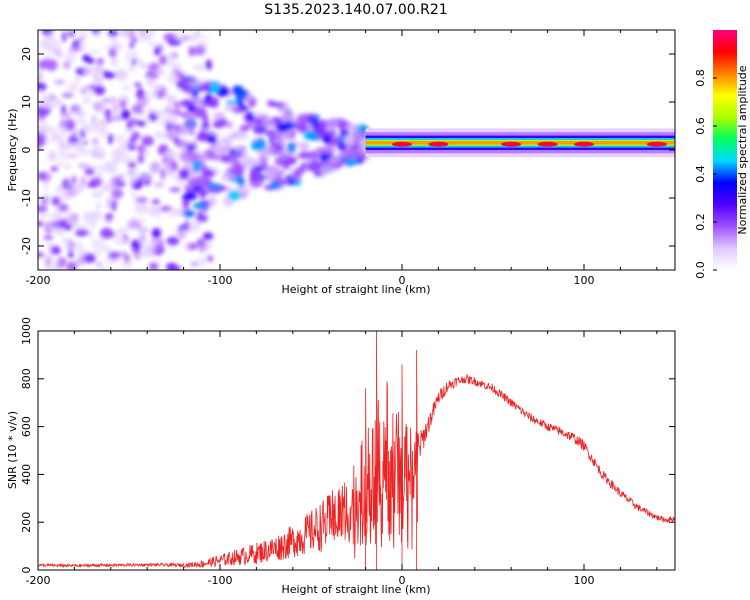 The image size is (750, 600). What do you see at coordinates (700, 174) in the screenshot?
I see `colorbar-tick-label: 0.4` at bounding box center [700, 174].